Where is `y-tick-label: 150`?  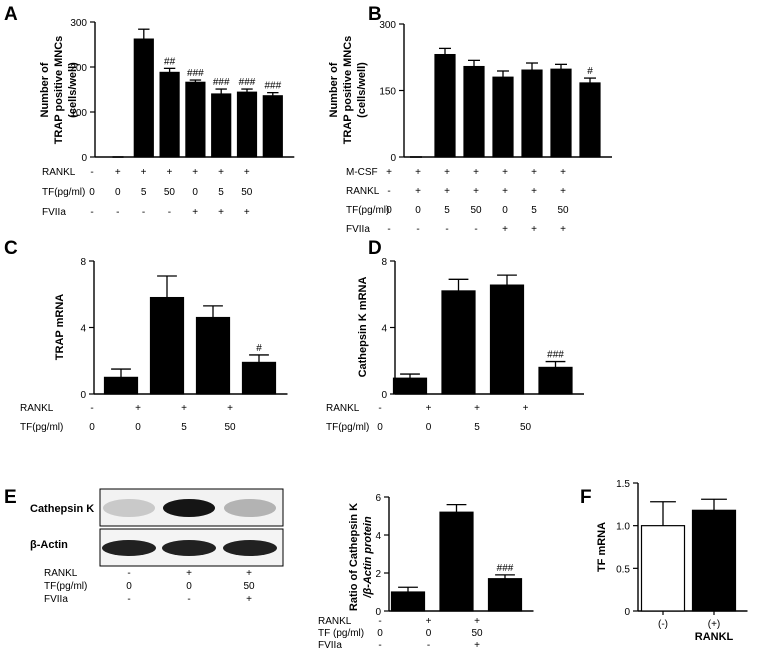 y-tick-label: 150 is located at coordinates (387, 92).